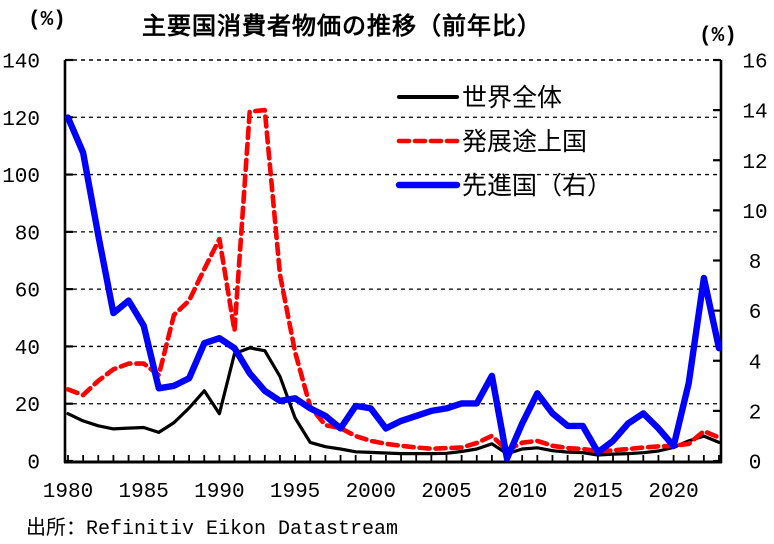 Image resolution: width=774 pixels, height=544 pixels. I want to click on left-axis-tick-label: 80, so click(27, 234).